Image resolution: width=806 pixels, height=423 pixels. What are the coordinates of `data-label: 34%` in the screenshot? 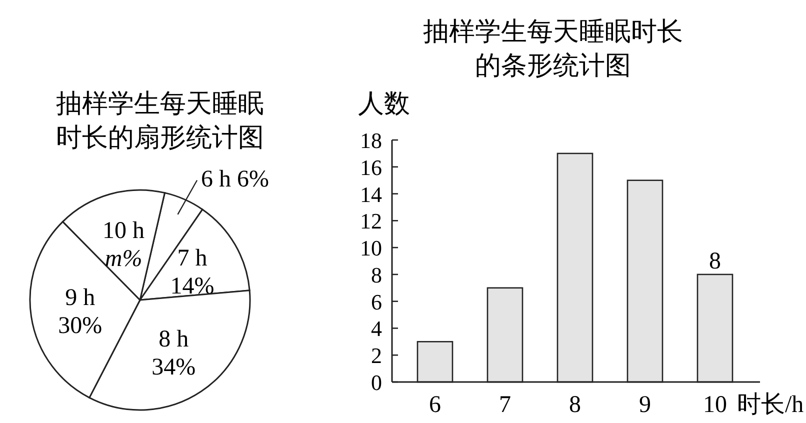 It's located at (174, 367).